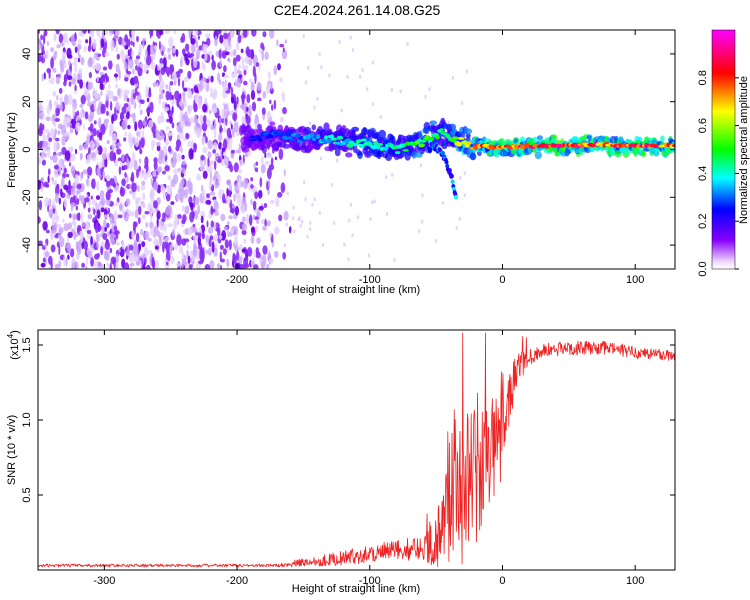 The image size is (750, 600). I want to click on spectrogram-track-layer, so click(457, 158).